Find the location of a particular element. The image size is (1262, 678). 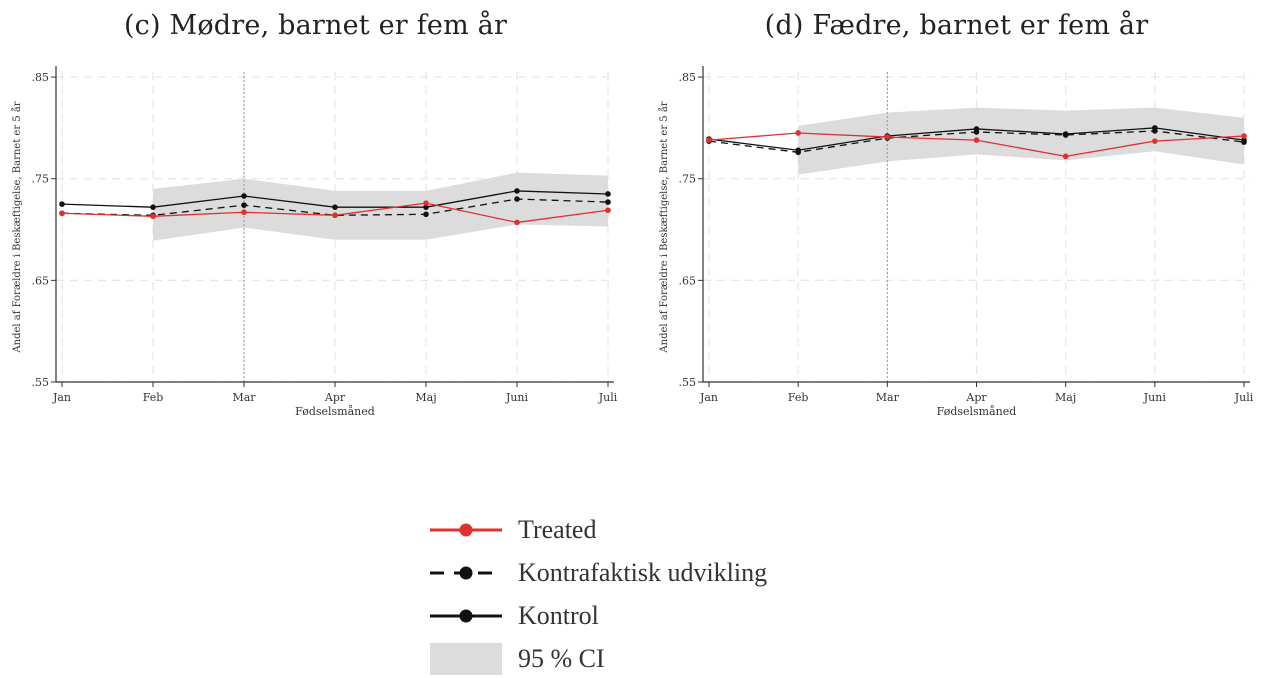

legend-swatch-kontrol is located at coordinates (466, 616).